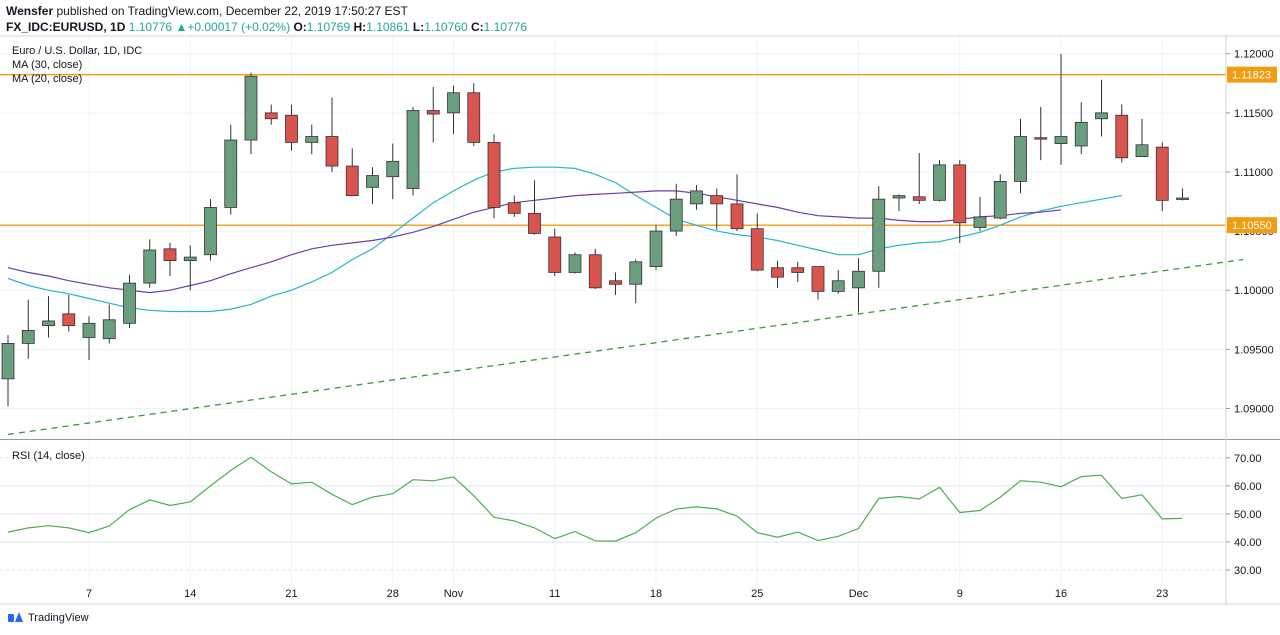  What do you see at coordinates (328, 27) in the screenshot?
I see `open-value: 1.10769` at bounding box center [328, 27].